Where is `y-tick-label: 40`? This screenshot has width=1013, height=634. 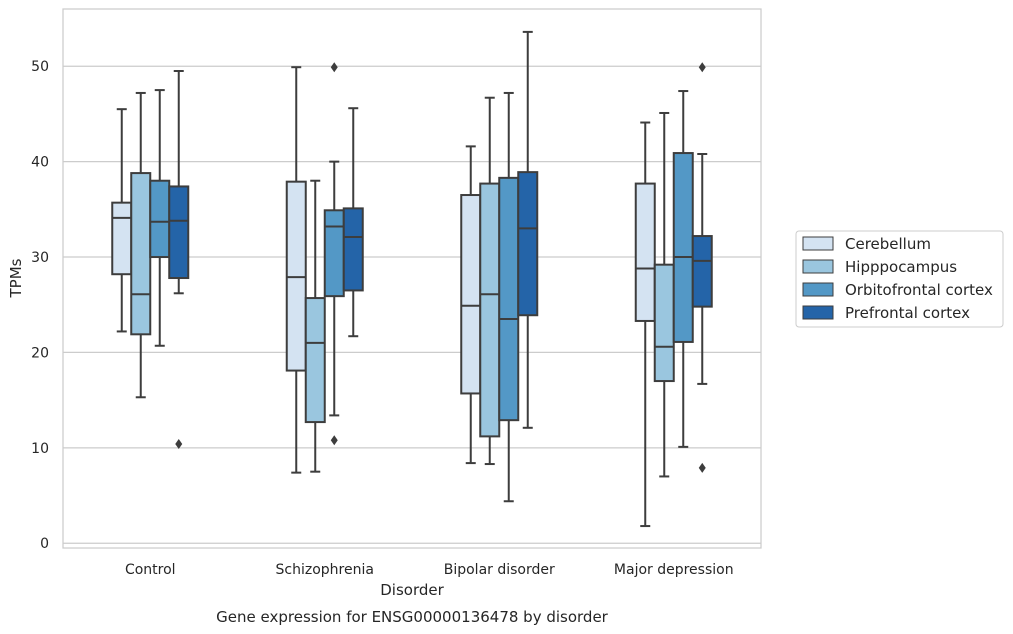
y-tick-label: 40 is located at coordinates (40, 163).